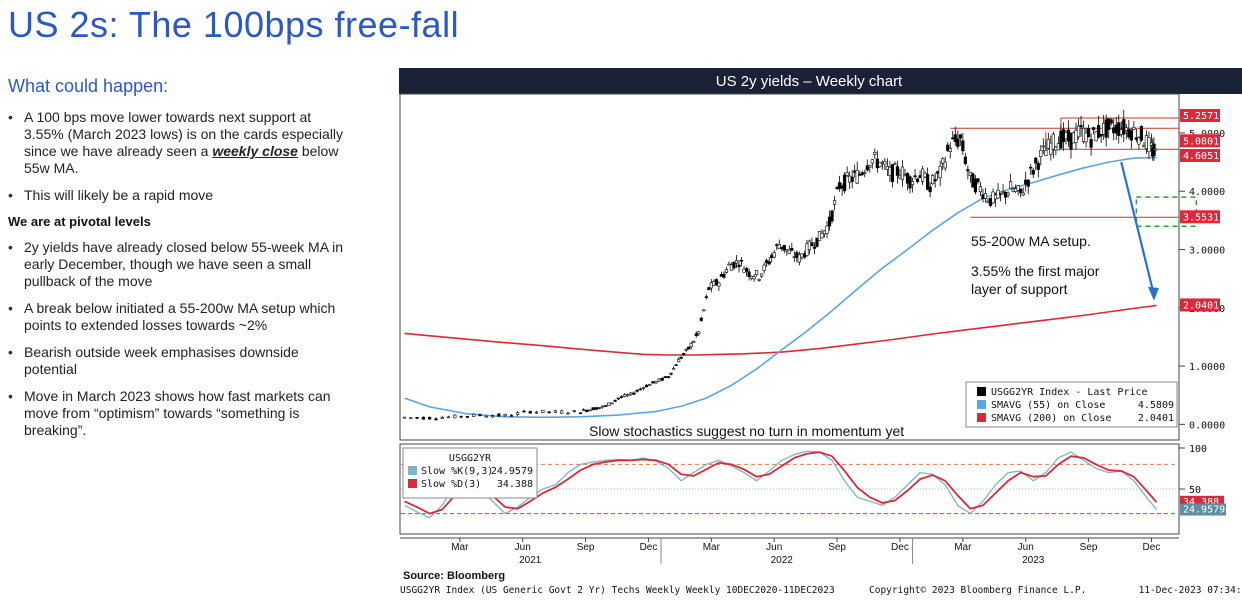 The width and height of the screenshot is (1242, 608). I want to click on annotation-setup: 55-200w MA setup., so click(1031, 241).